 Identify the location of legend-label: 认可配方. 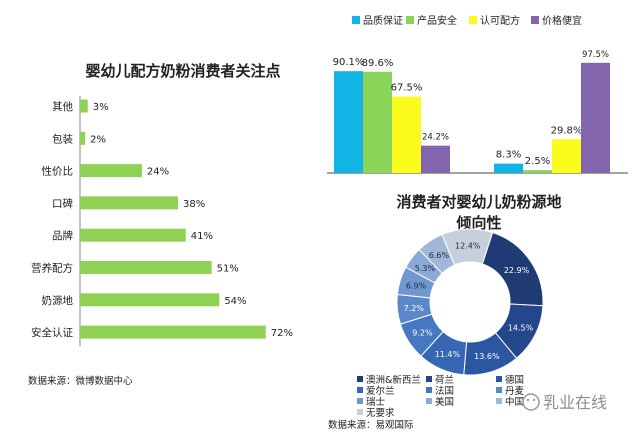
(500, 20).